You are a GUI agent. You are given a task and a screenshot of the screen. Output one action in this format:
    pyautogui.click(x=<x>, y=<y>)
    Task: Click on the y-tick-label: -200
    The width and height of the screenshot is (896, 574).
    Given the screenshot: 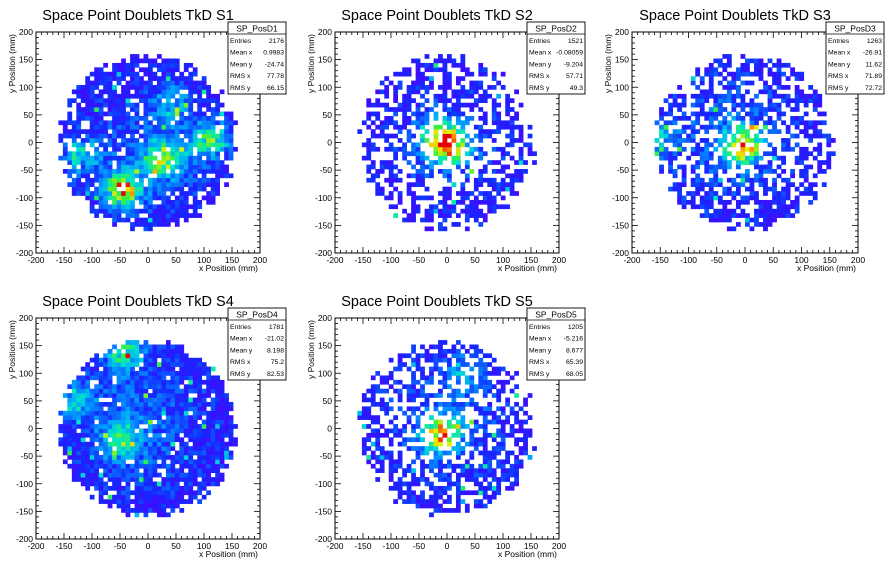 What is the action you would take?
    pyautogui.click(x=24, y=539)
    